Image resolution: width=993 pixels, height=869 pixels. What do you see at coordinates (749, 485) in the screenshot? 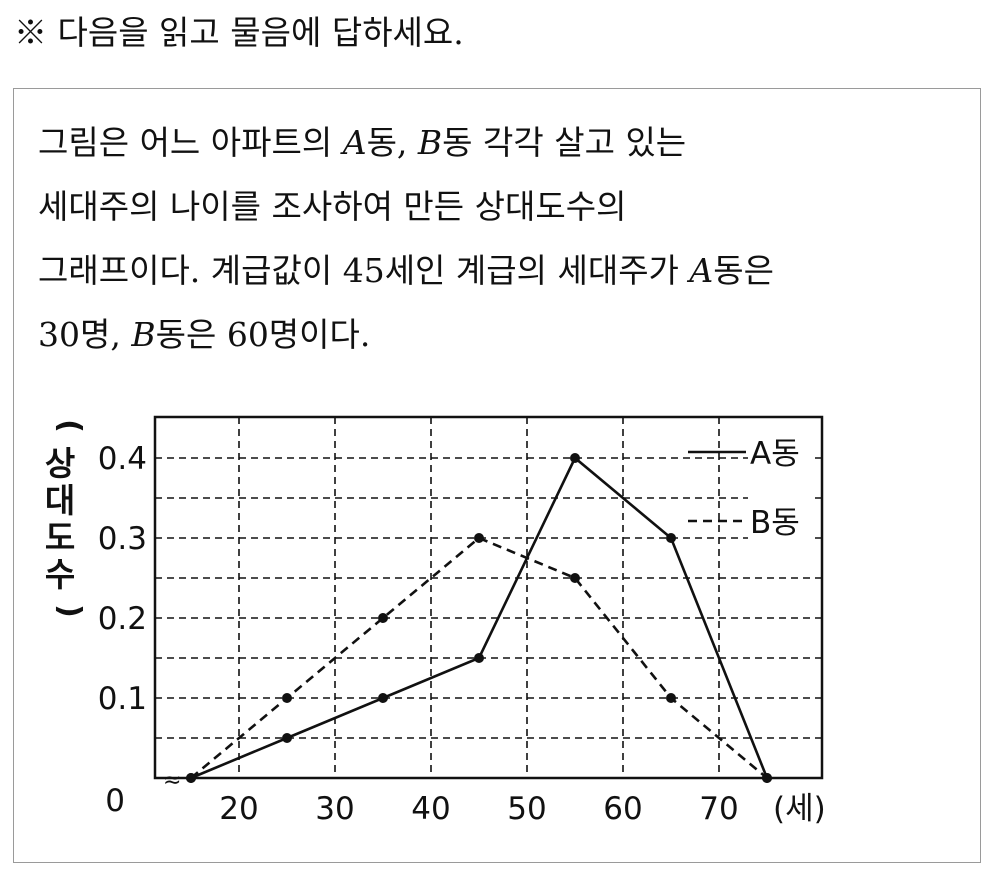
I see `legend: A동 B동` at bounding box center [749, 485].